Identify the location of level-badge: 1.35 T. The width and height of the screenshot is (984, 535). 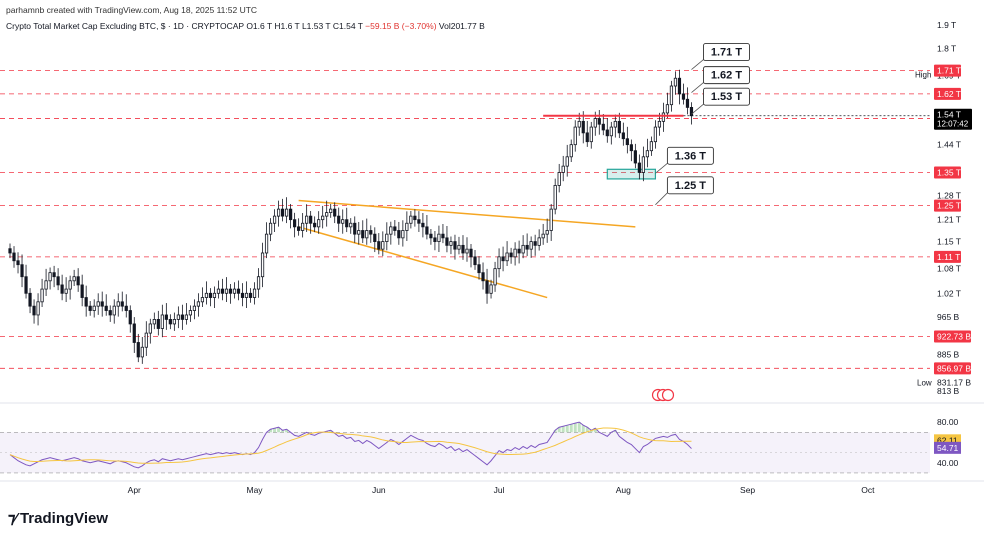
(947, 172).